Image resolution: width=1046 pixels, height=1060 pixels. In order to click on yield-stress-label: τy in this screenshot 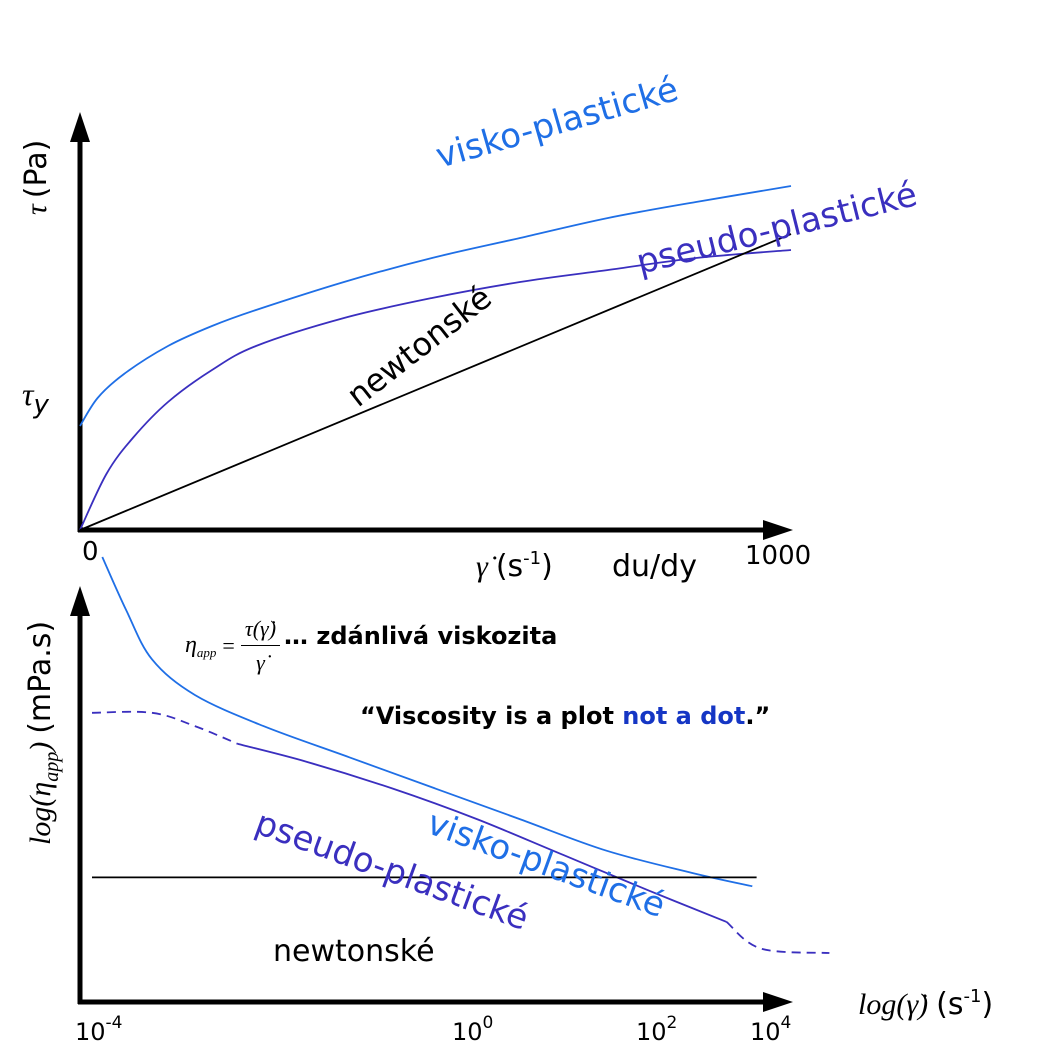, I will do `click(35, 398)`.